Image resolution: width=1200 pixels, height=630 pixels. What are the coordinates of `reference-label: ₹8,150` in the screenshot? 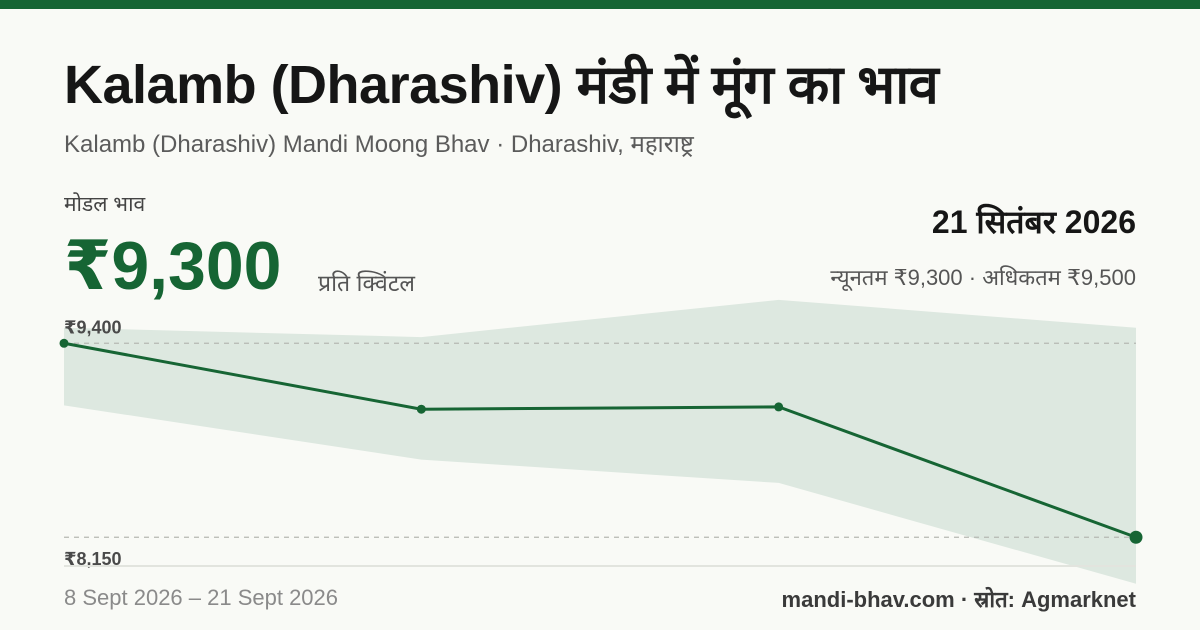 It's located at (93, 559).